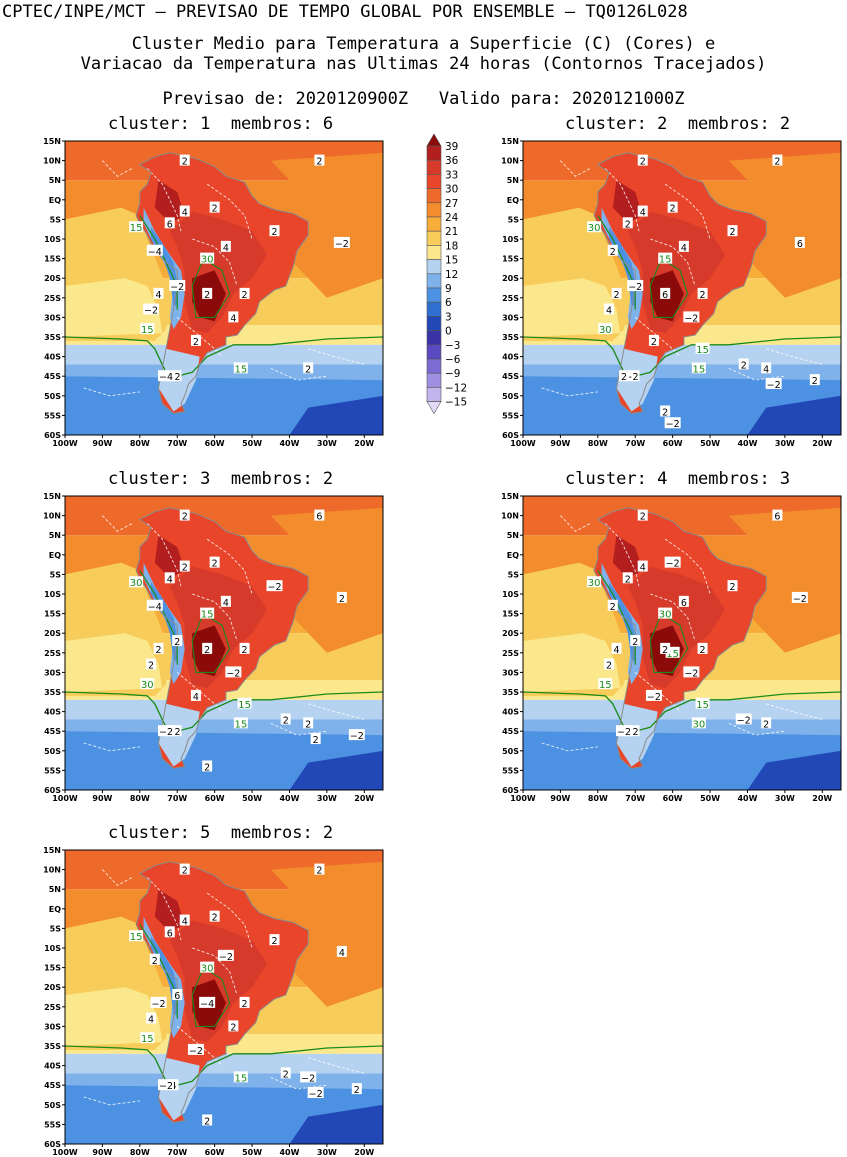  What do you see at coordinates (215, 798) in the screenshot?
I see `lon-tick-label: 60W` at bounding box center [215, 798].